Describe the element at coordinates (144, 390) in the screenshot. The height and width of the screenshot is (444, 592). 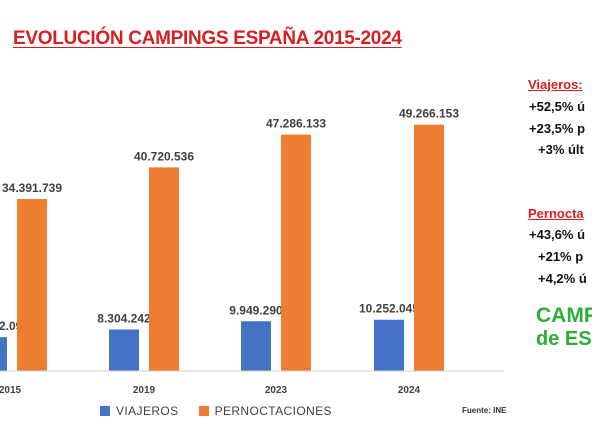
I see `x-tick-label-2019: 2019` at that location.